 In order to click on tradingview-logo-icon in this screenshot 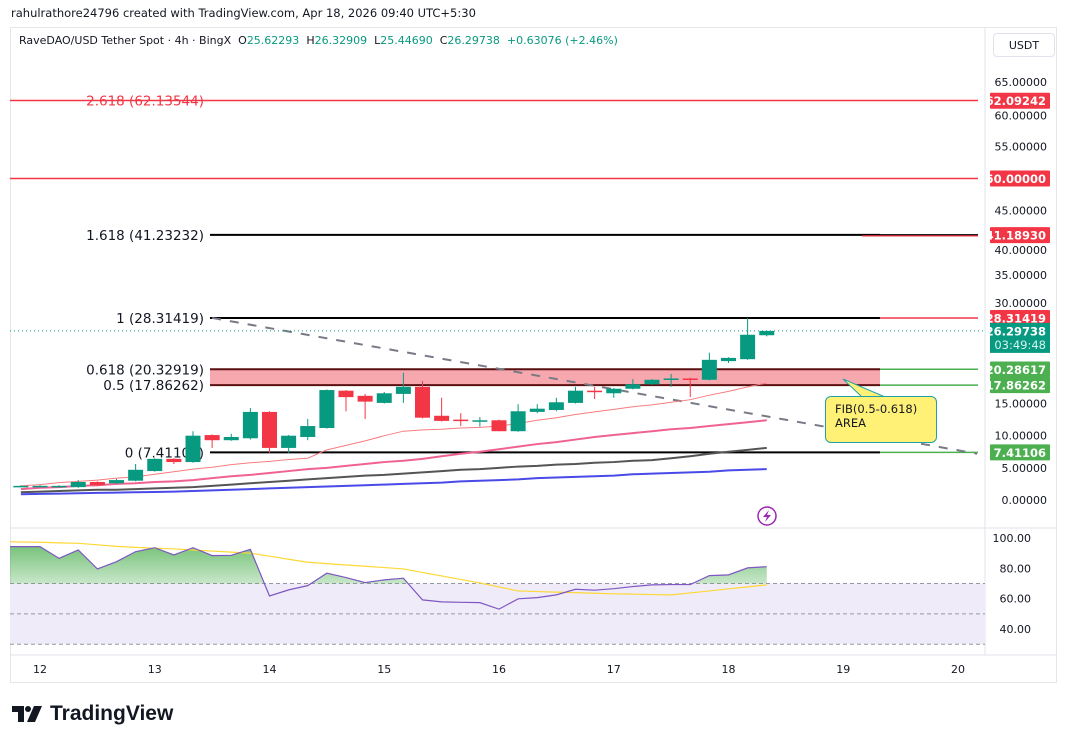, I will do `click(27, 714)`.